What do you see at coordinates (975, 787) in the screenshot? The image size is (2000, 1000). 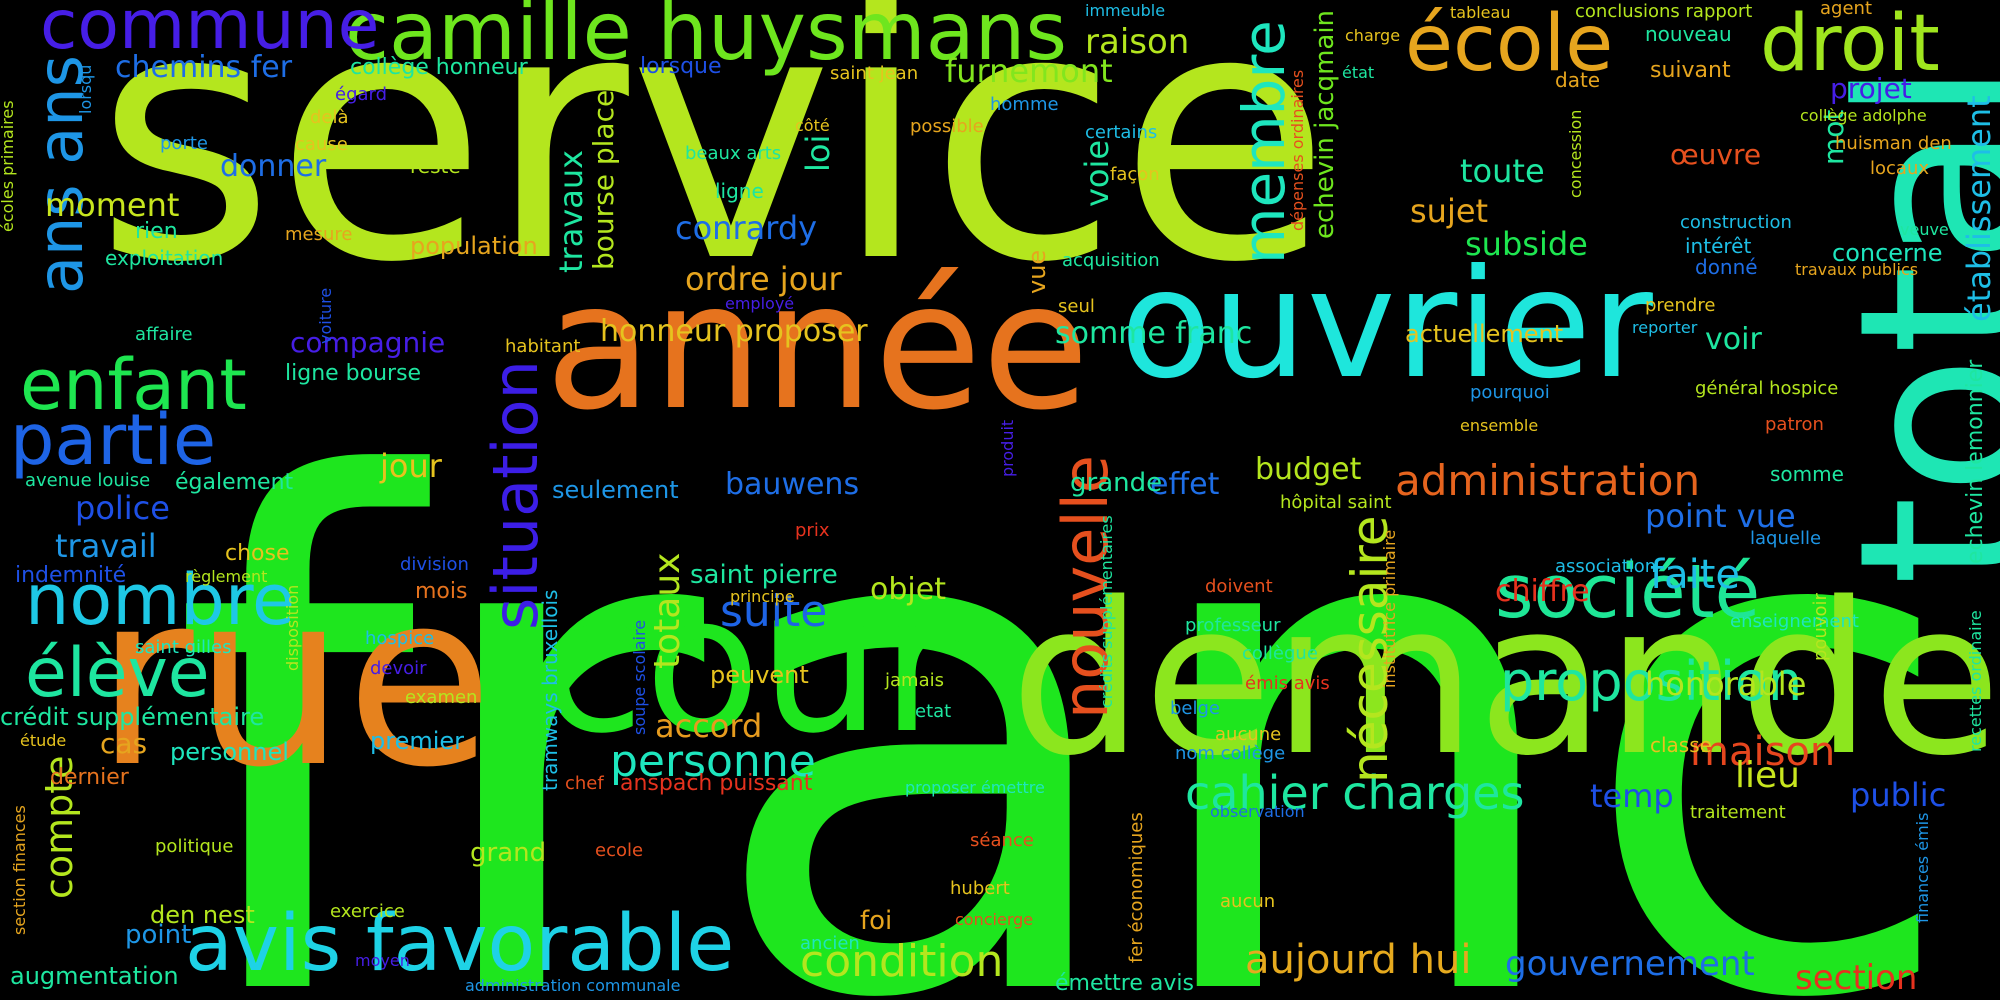 I see `word-proposer-émettre: proposer émettre` at bounding box center [975, 787].